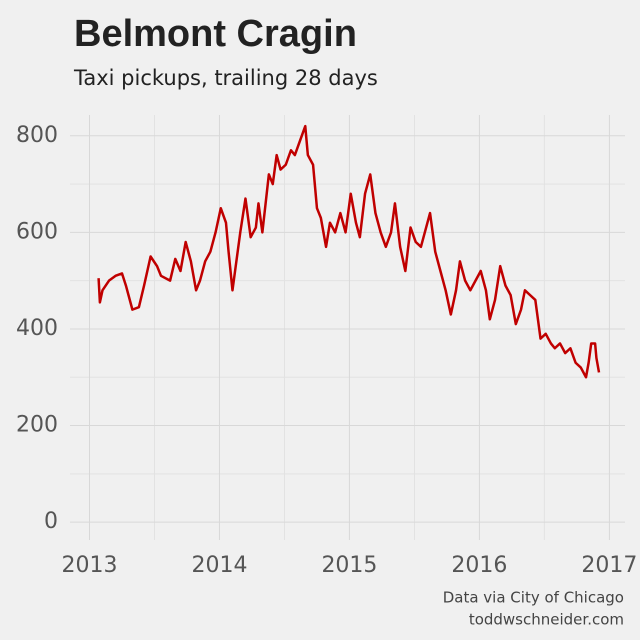 Image resolution: width=640 pixels, height=640 pixels. I want to click on x-tick-label: 2016, so click(479, 565).